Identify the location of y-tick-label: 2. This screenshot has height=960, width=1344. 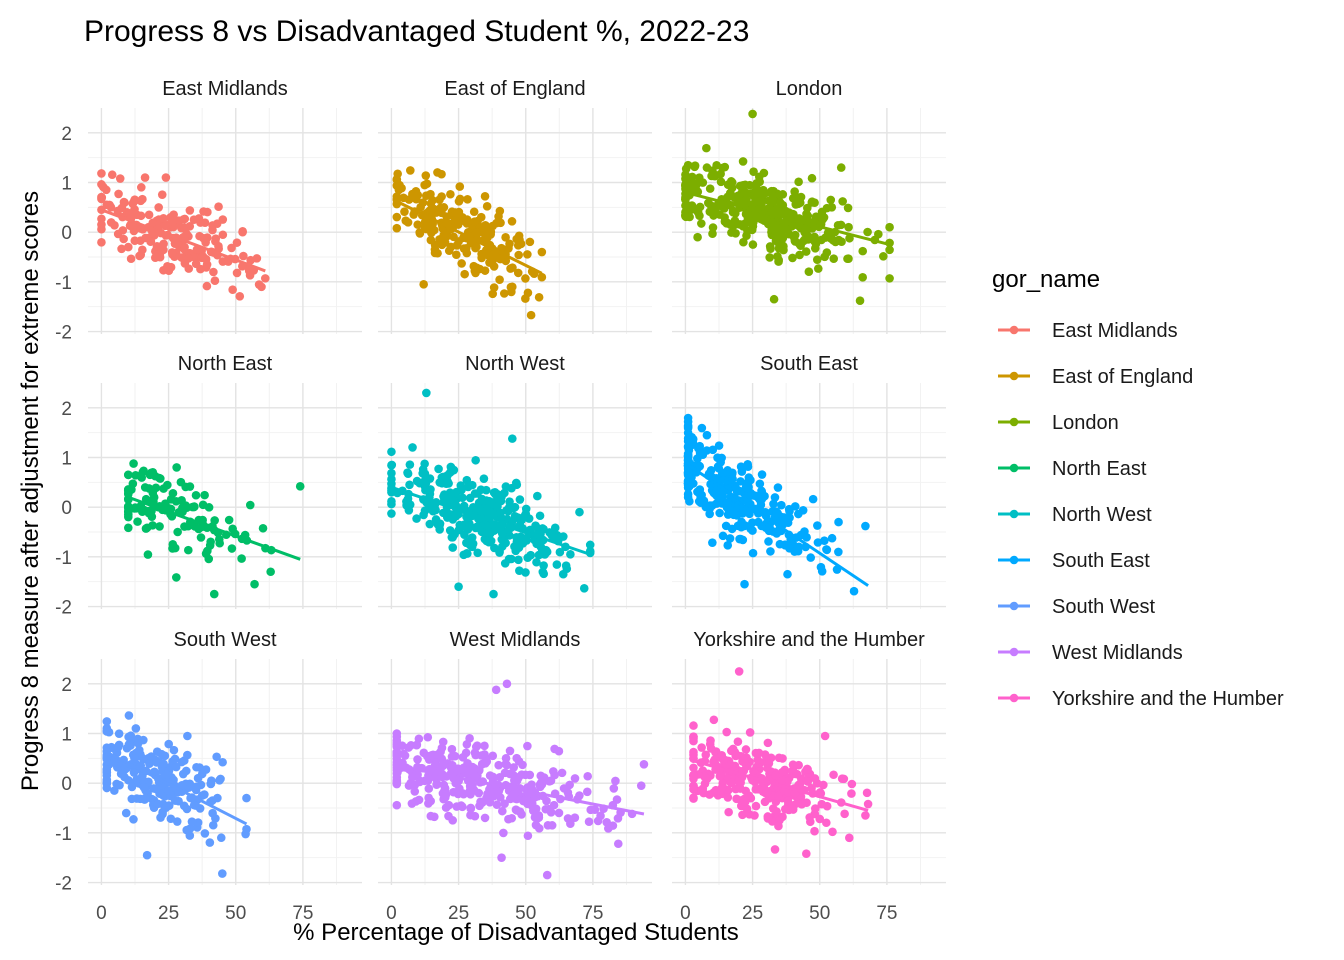
(66, 134).